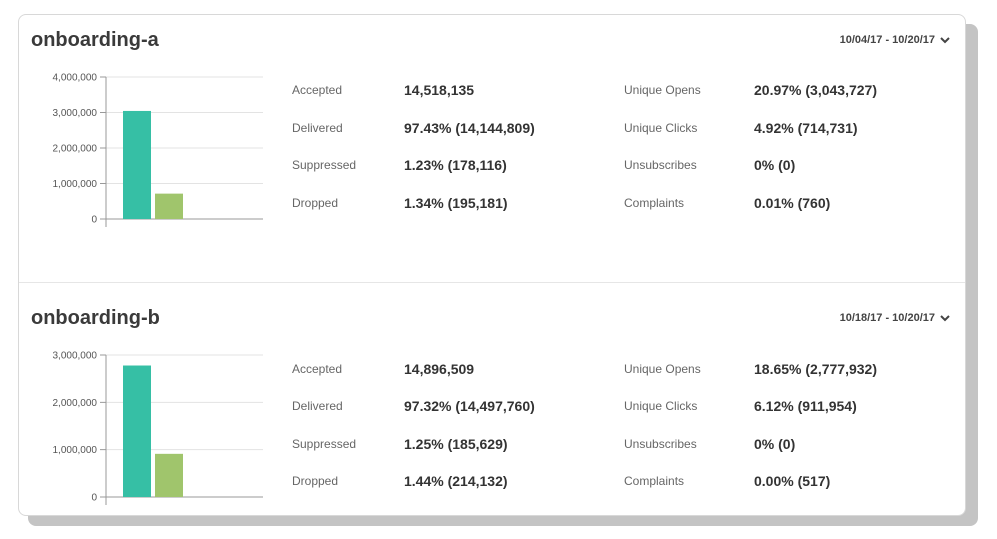 The image size is (997, 539). I want to click on stat-value-delivered: 97.32% (14,497,760), so click(469, 406).